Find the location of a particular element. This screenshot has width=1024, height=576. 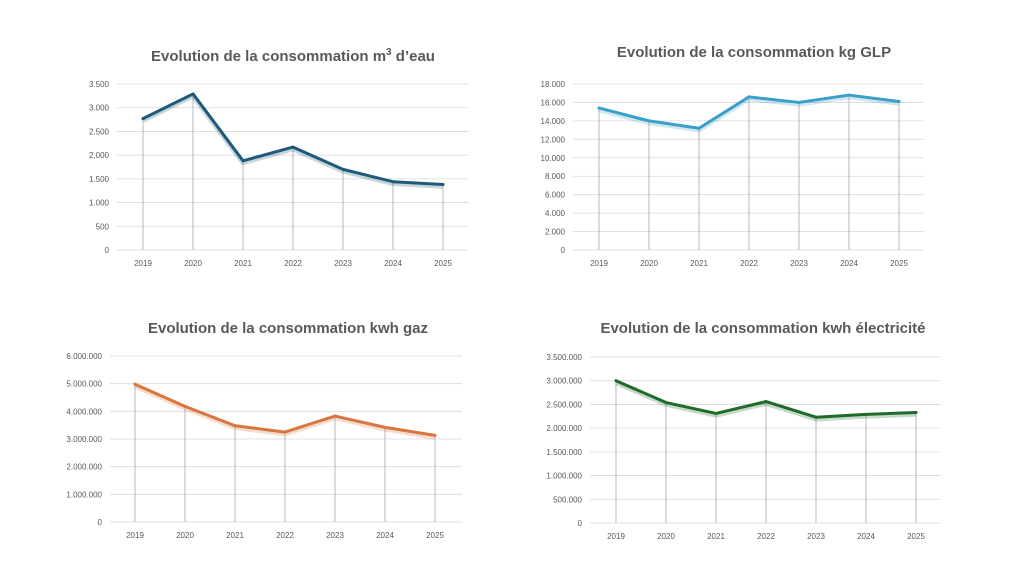

y-tick-label: 12.000 is located at coordinates (553, 139).